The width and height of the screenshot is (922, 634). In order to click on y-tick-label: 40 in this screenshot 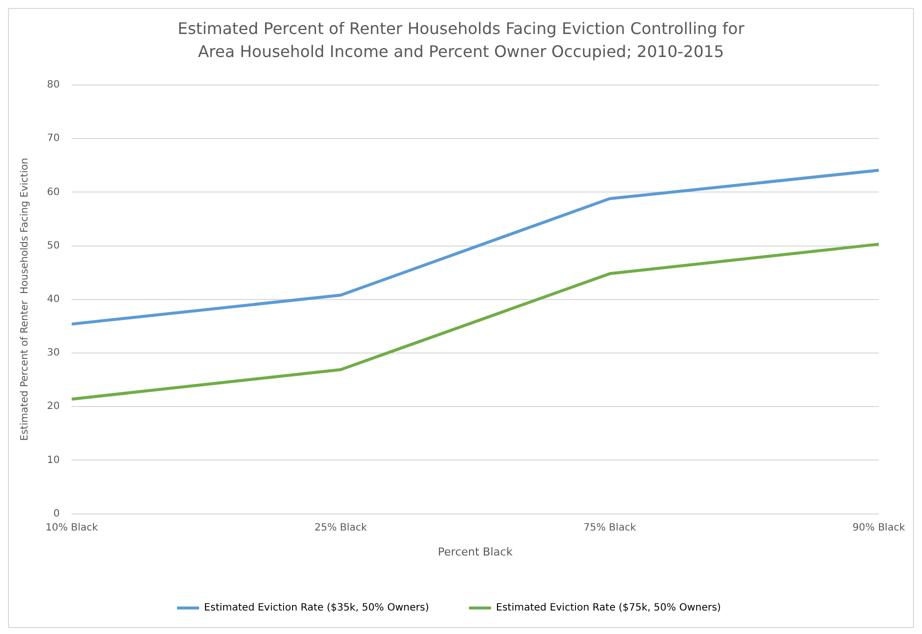, I will do `click(53, 299)`.